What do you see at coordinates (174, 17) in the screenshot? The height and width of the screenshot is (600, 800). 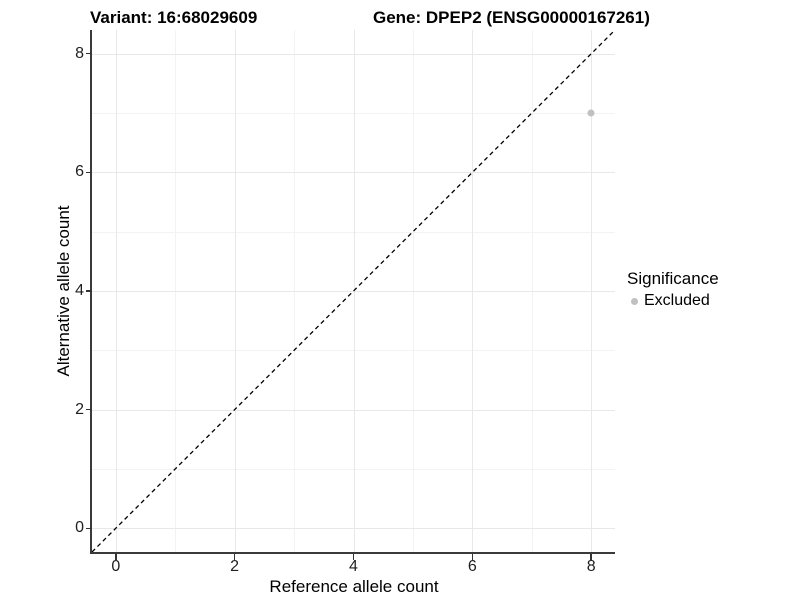 I see `variant-title: Variant: 16:68029609` at bounding box center [174, 17].